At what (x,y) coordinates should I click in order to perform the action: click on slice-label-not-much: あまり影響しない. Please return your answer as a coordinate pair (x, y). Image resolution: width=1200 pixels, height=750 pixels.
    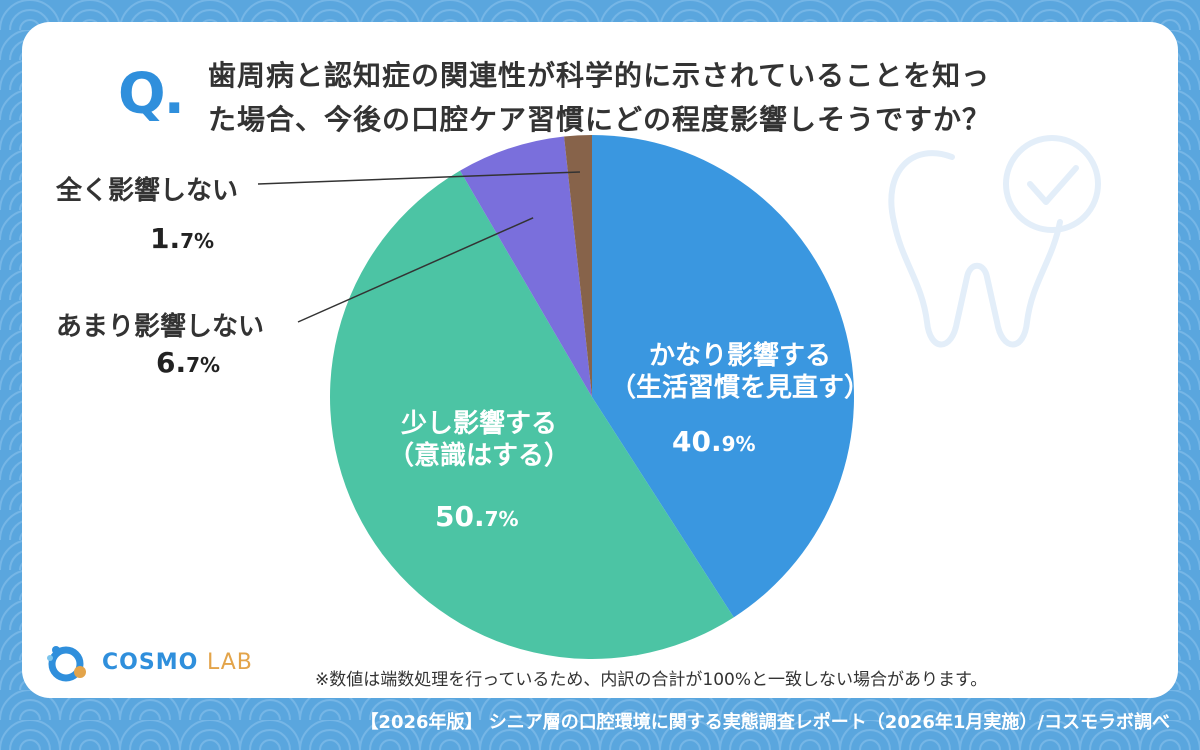
    Looking at the image, I should click on (160, 327).